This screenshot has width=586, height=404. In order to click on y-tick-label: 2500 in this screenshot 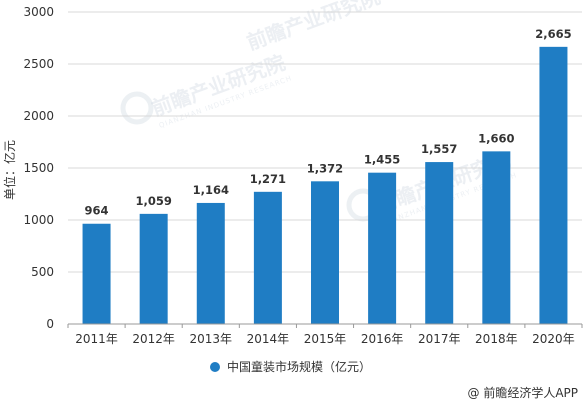, I will do `click(38, 64)`.